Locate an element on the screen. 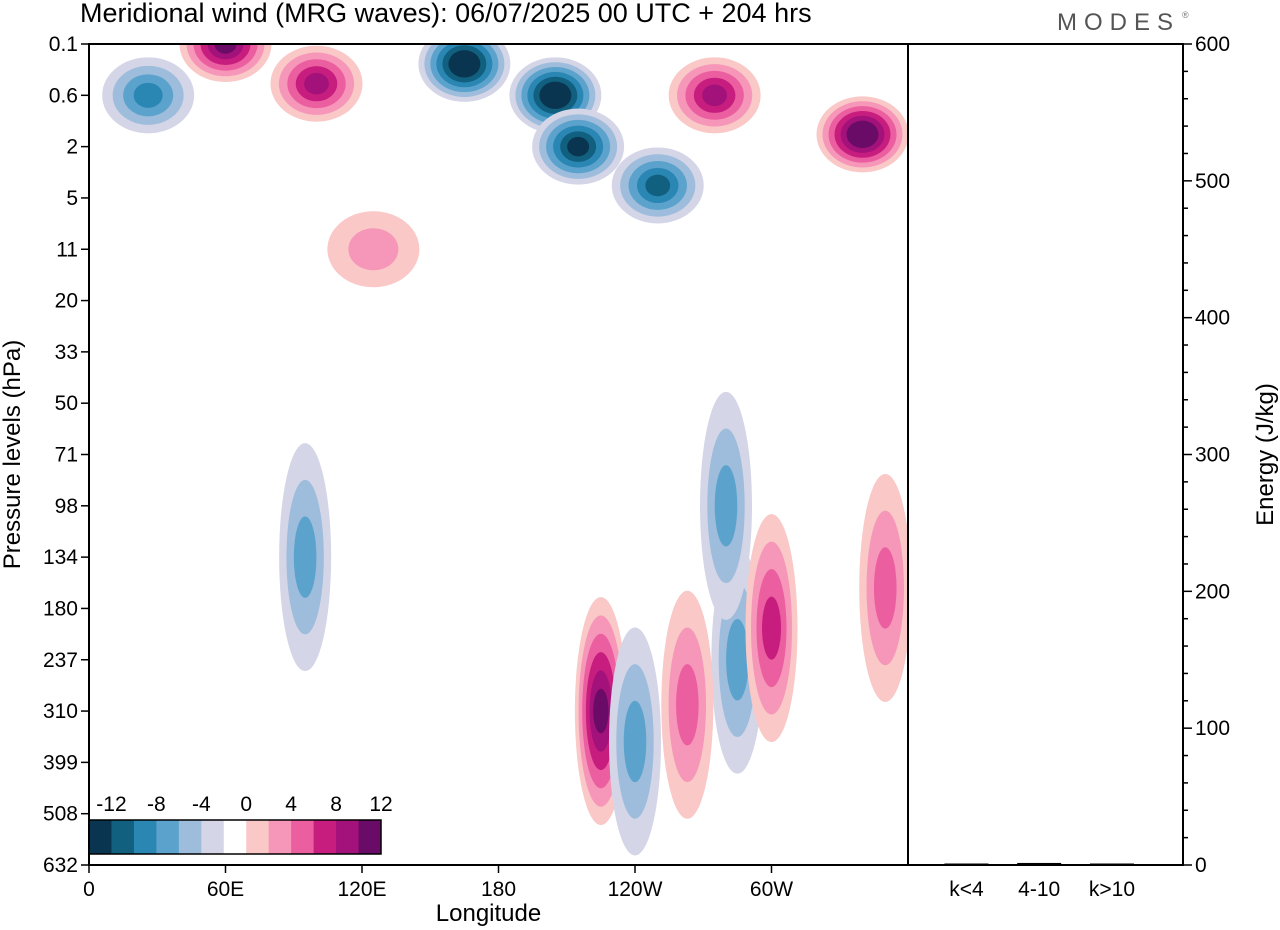 Image resolution: width=1280 pixels, height=930 pixels. colorbar-label: -4 is located at coordinates (201, 804).